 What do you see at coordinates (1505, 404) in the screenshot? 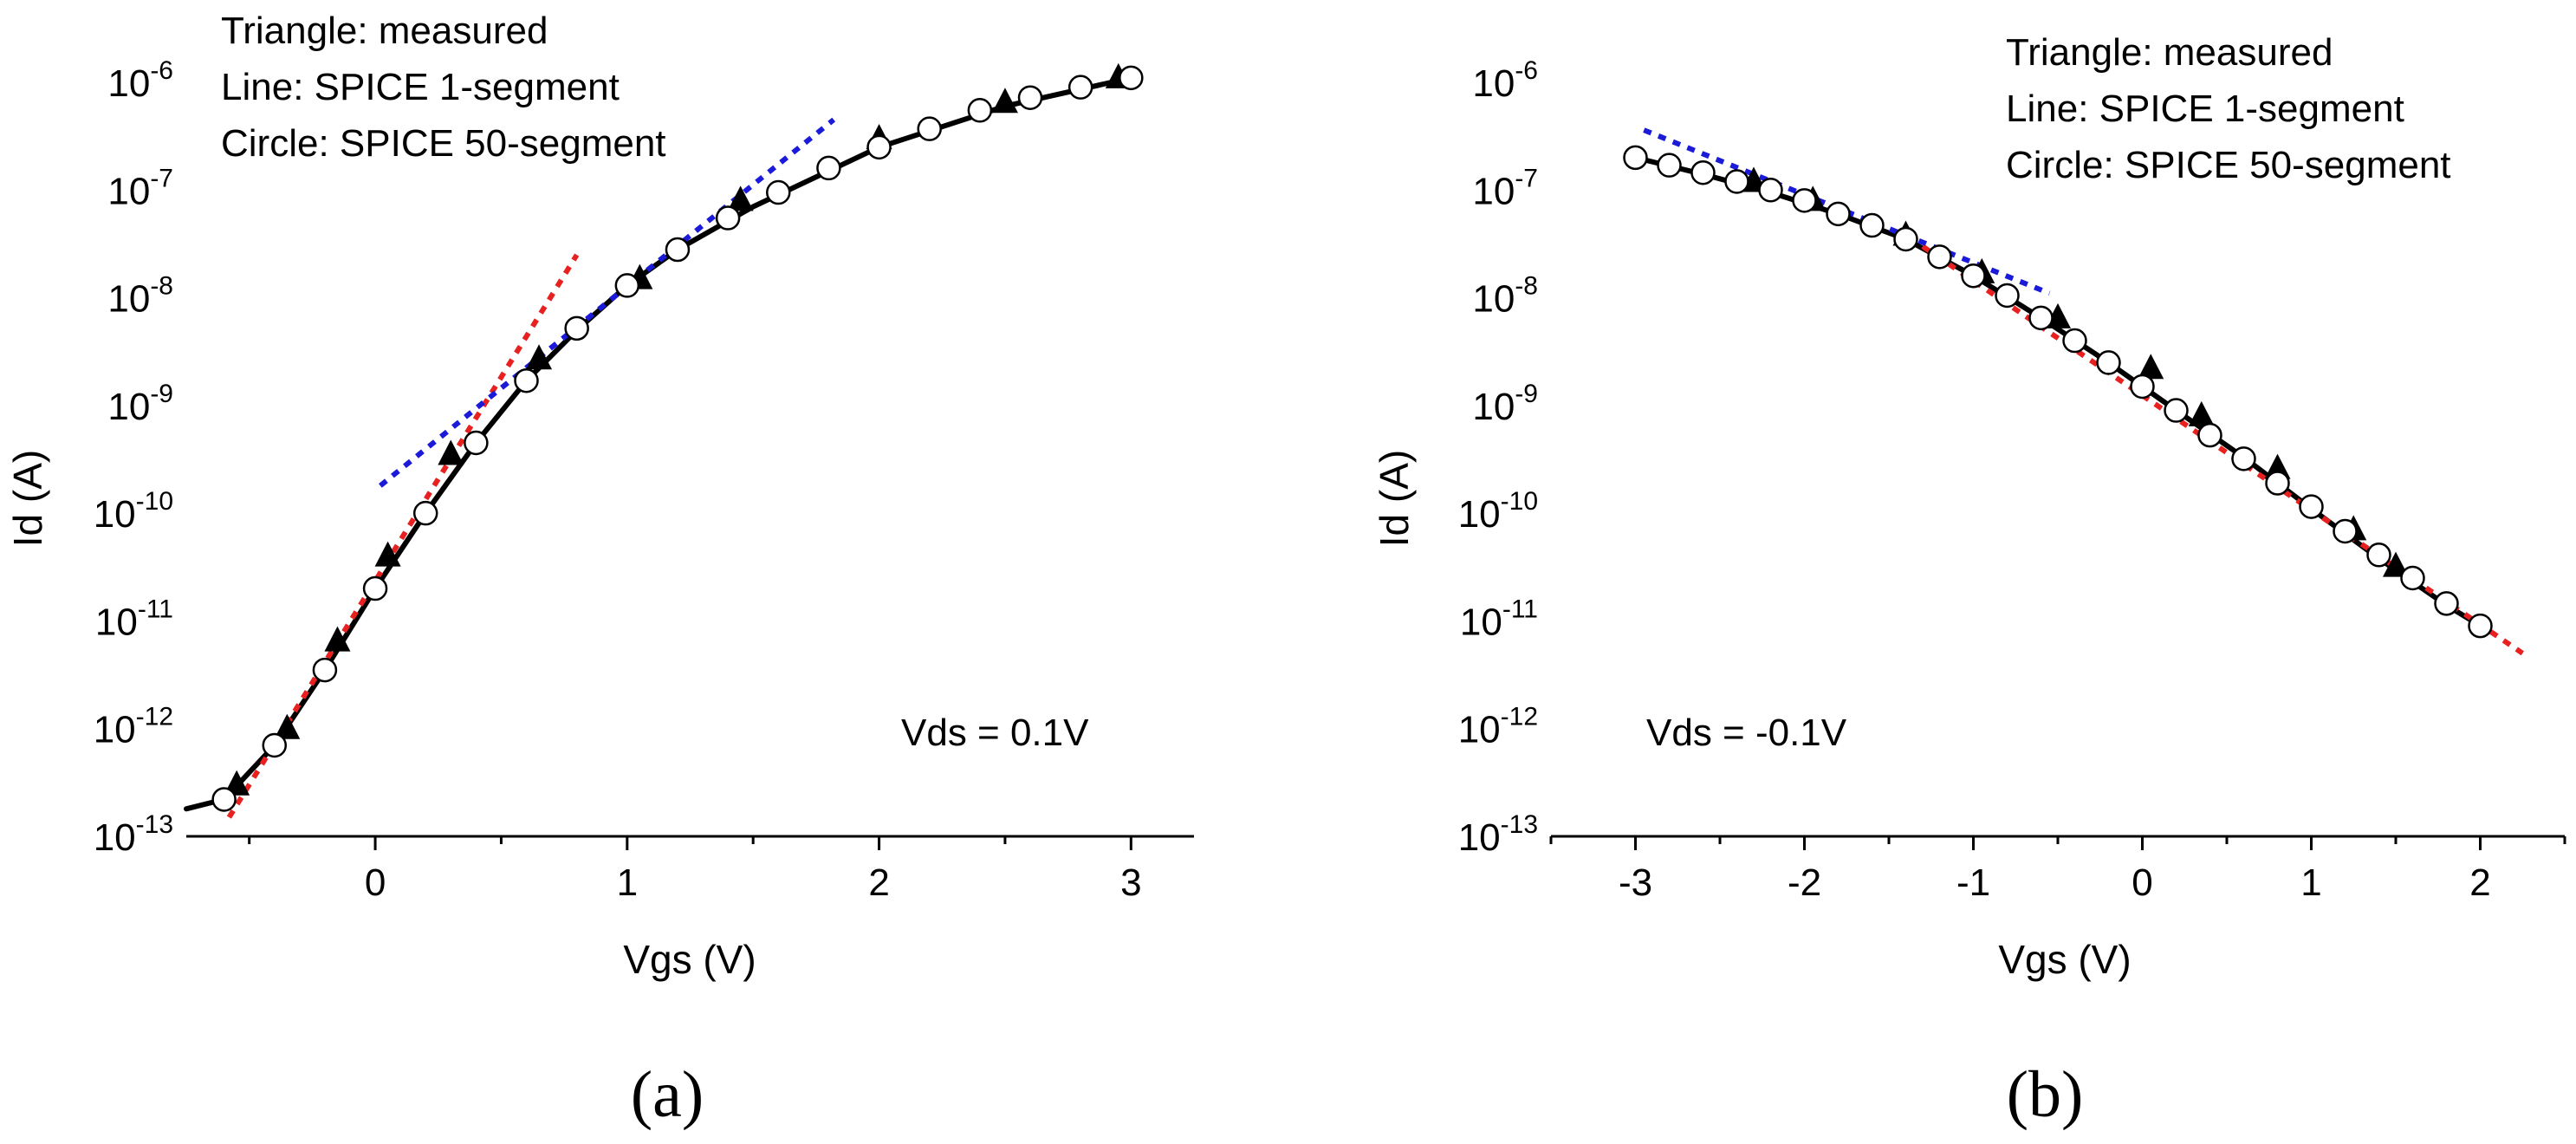
I see `panel-b-y-tick-label: 10⁻⁹` at bounding box center [1505, 404].